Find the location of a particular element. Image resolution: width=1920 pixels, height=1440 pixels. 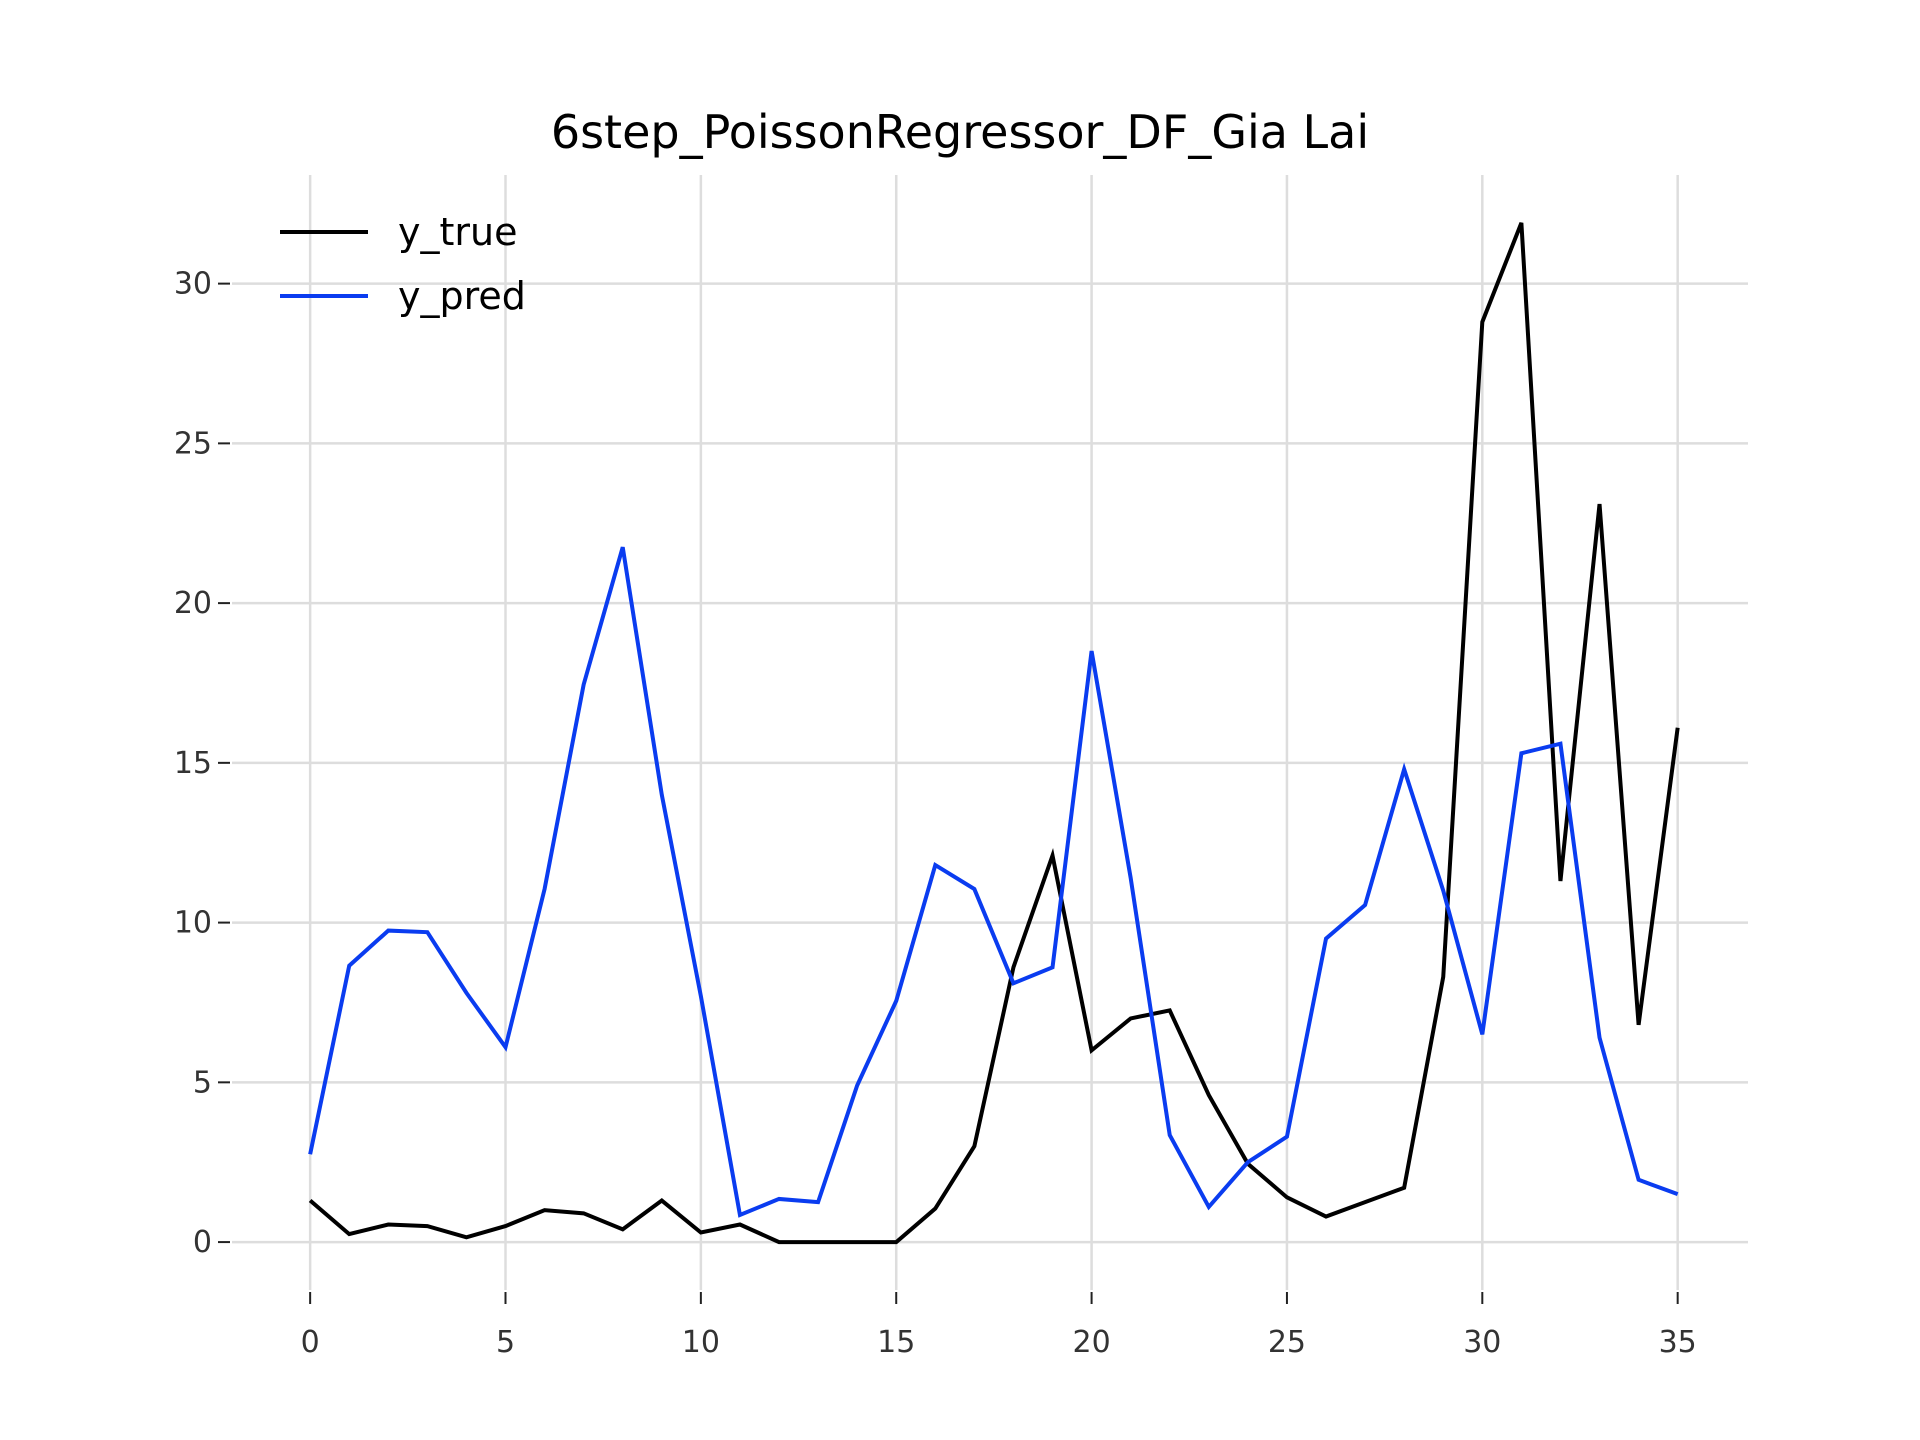

legend-label-y-pred: y_pred is located at coordinates (462, 296).